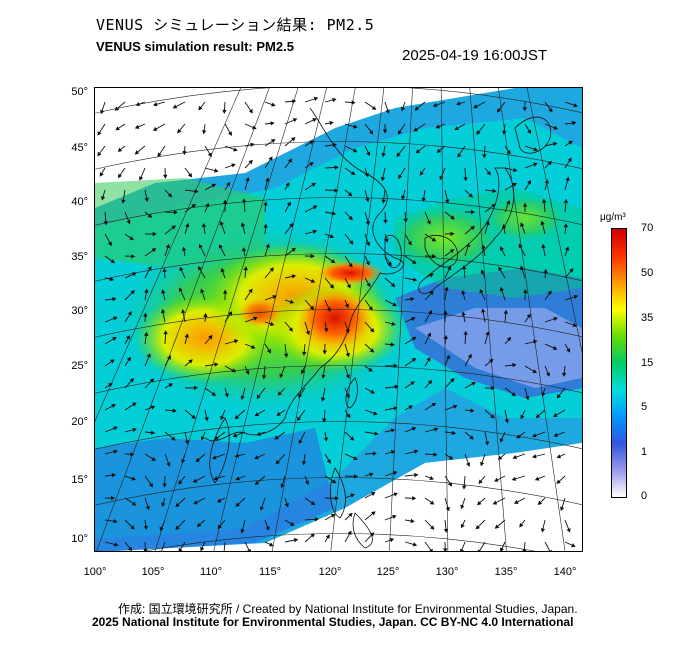 This screenshot has width=700, height=649. Describe the element at coordinates (644, 496) in the screenshot. I see `legend-label-0: 0` at that location.